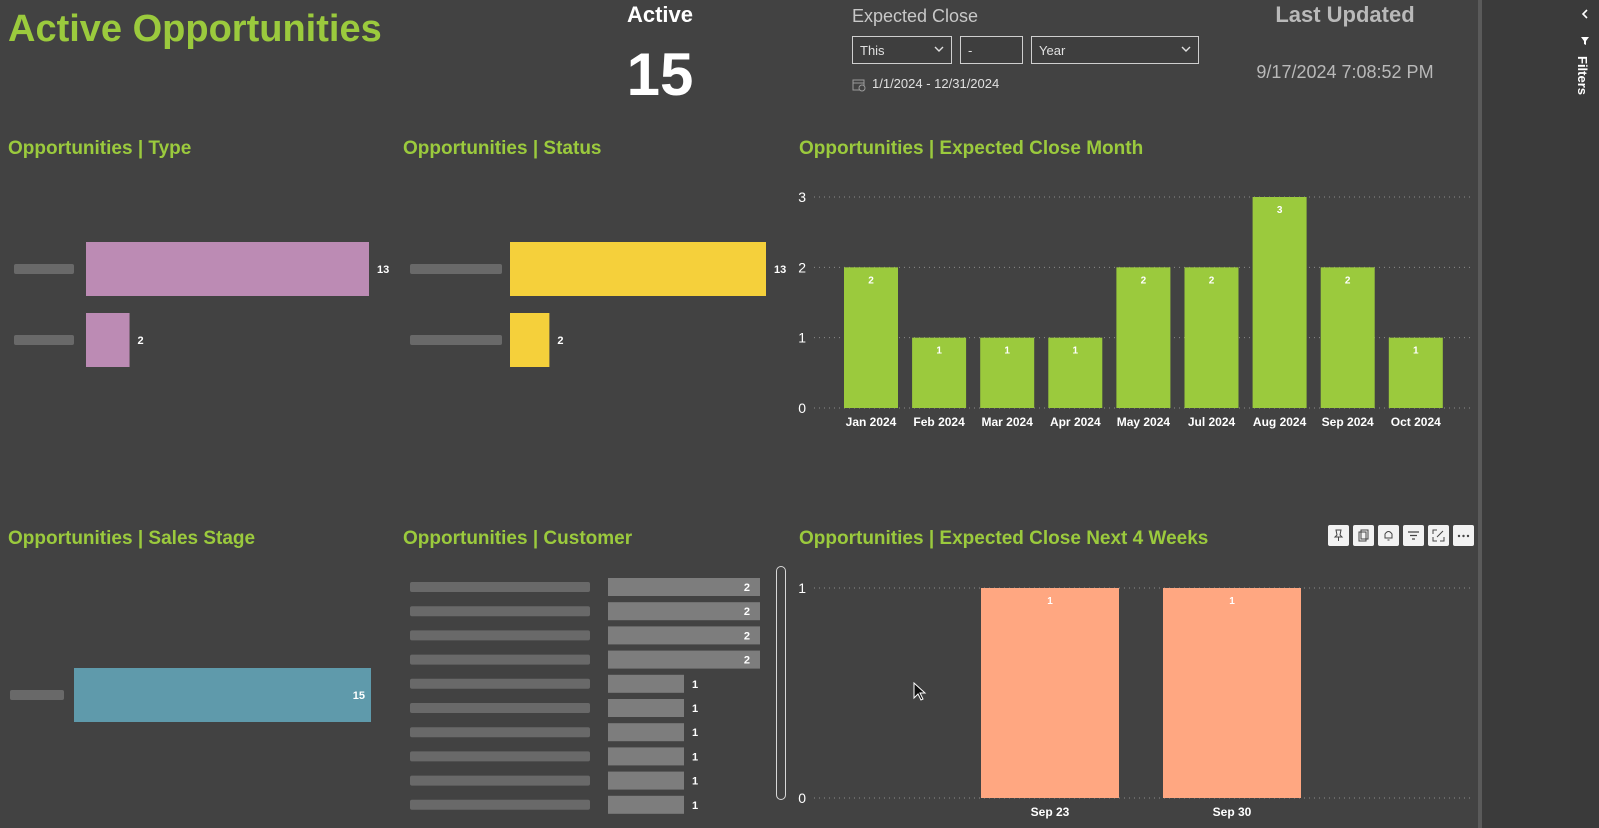 This screenshot has width=1599, height=828. I want to click on kpi-label: Active, so click(660, 14).